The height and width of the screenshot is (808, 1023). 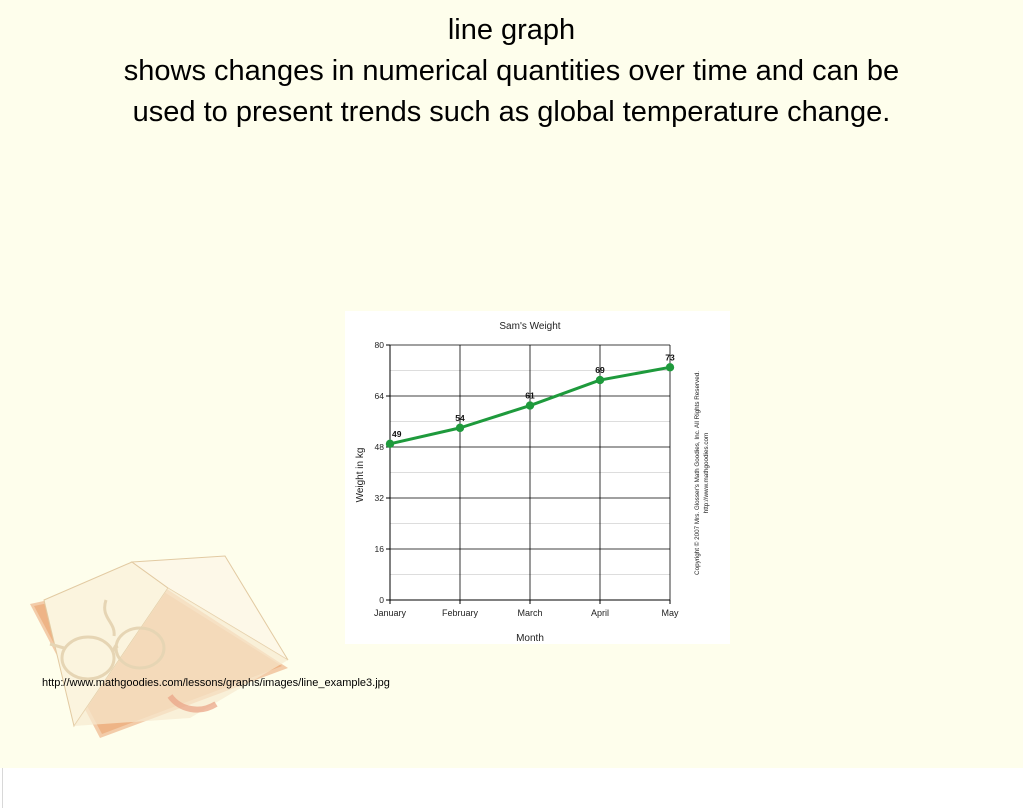 I want to click on x-tick-label: March, so click(x=529, y=613).